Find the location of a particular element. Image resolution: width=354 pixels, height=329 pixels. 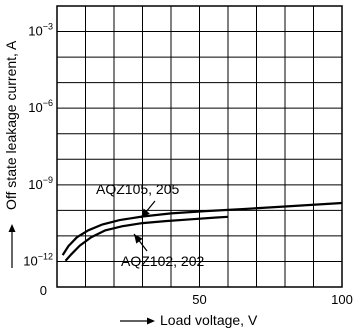

series-label-aqz102-arrowhead is located at coordinates (138, 239).